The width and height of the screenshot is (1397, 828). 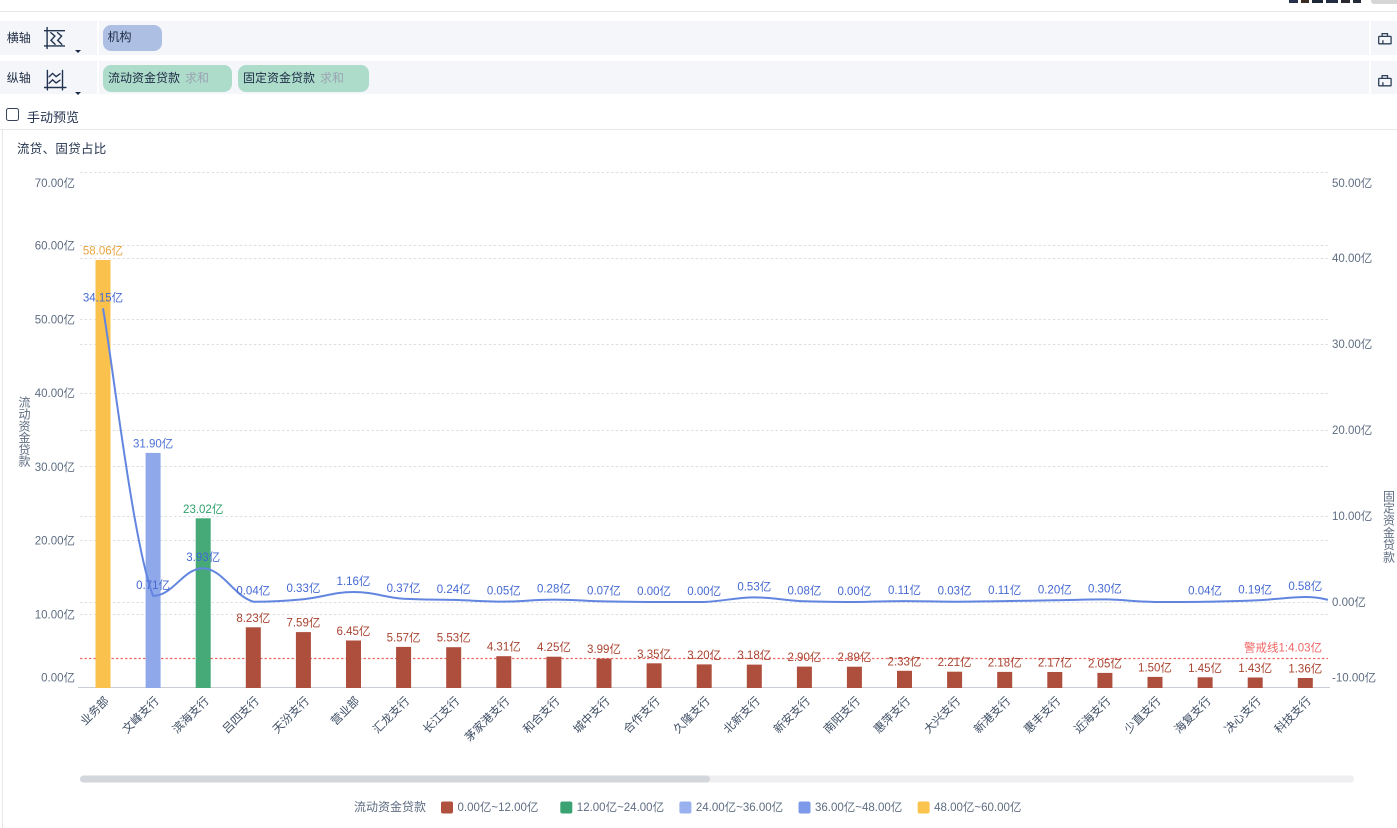 I want to click on svg-text: 0.19亿, so click(x=1255, y=589).